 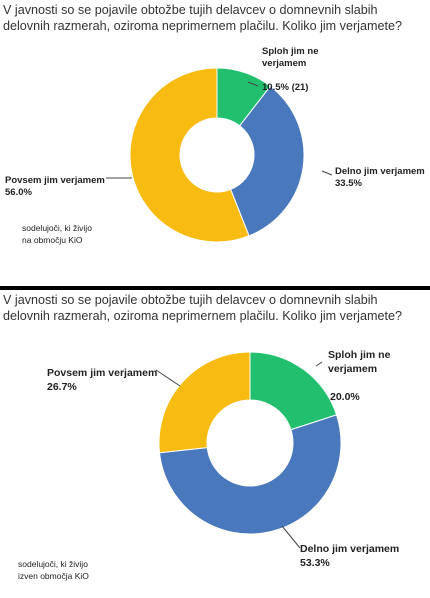 I want to click on leader-line-povsem, so click(x=168, y=378).